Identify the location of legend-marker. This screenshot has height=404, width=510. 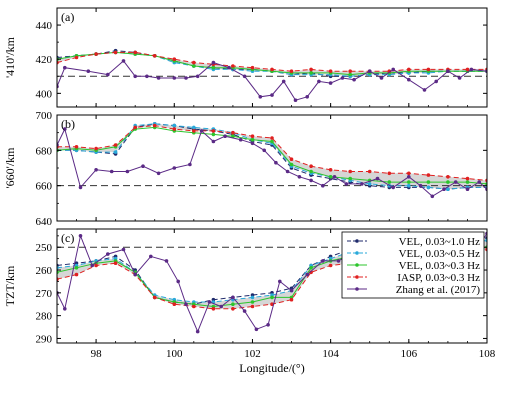
(357, 289).